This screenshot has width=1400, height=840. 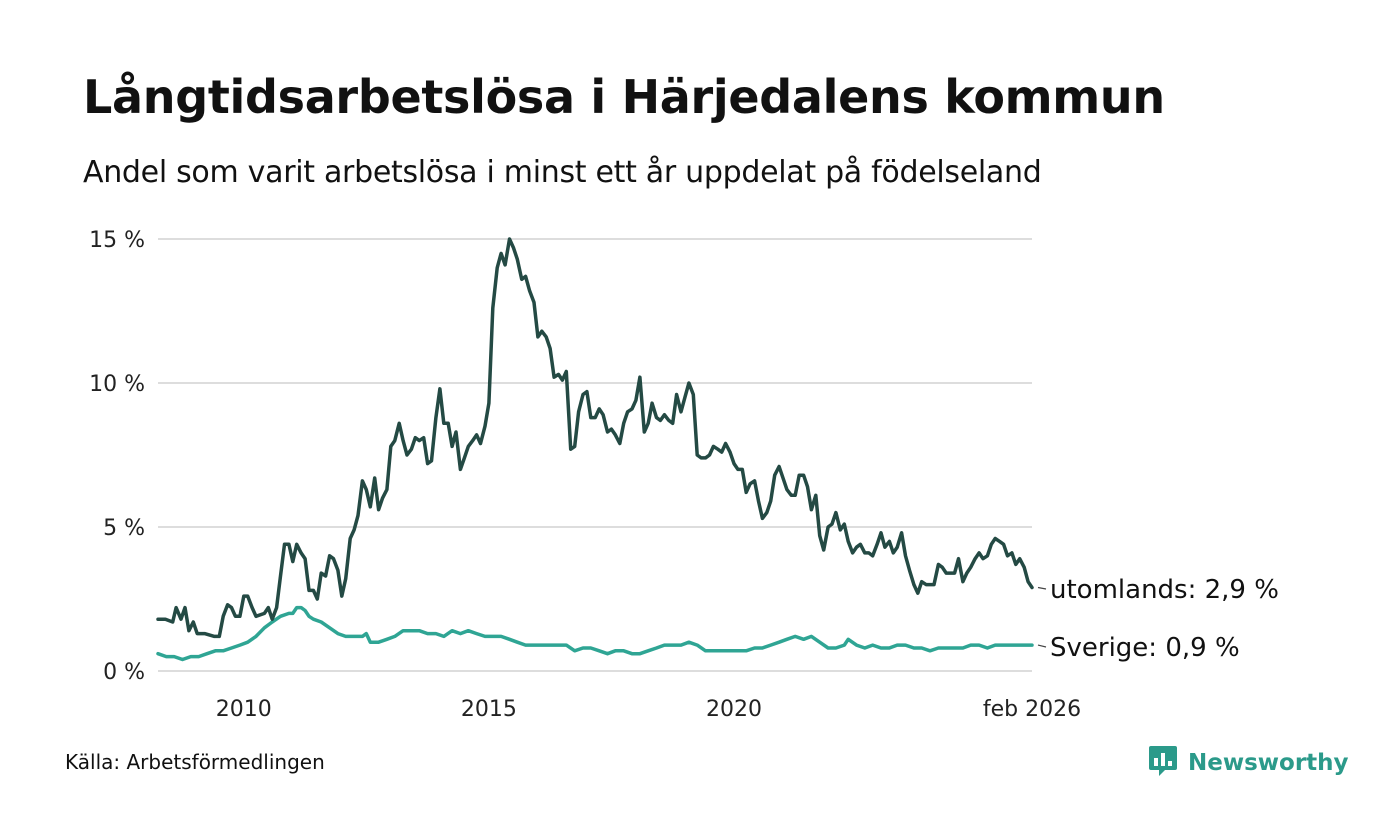 I want to click on x-axis-ticks: 2010 2015 2020 feb 2026, so click(x=648, y=708).